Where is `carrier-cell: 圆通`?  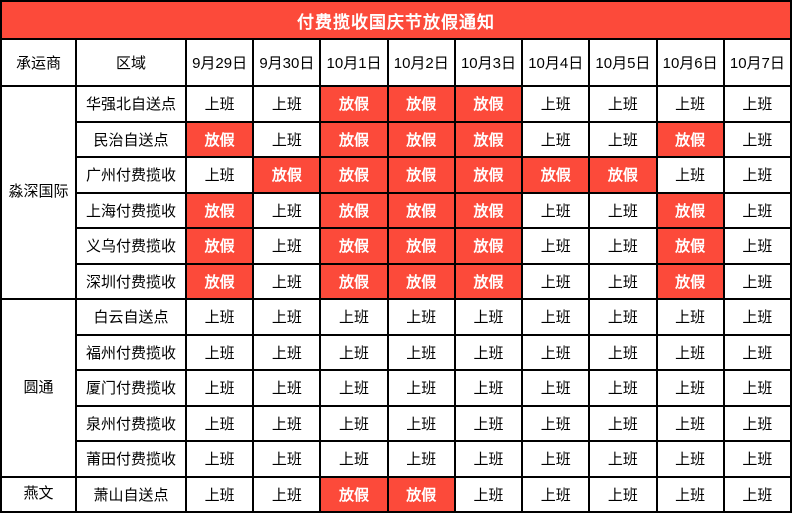
carrier-cell: 圆通 is located at coordinates (38, 388).